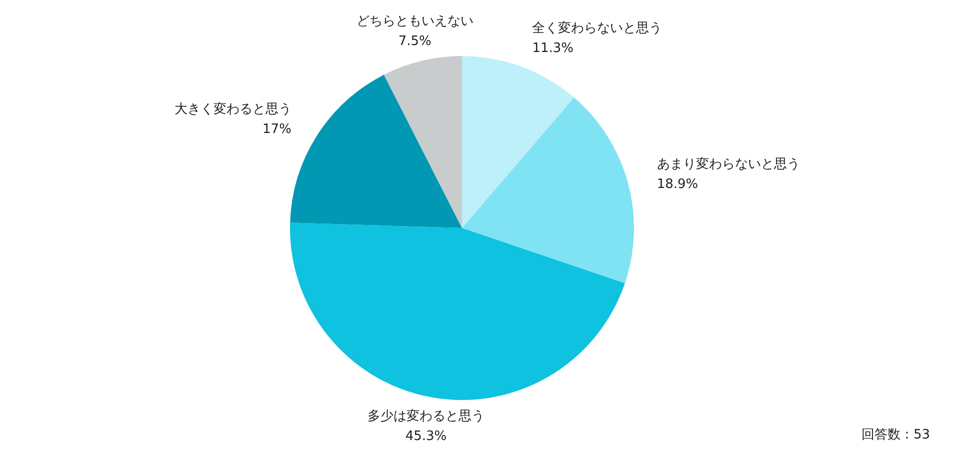  Describe the element at coordinates (597, 28) in the screenshot. I see `slice-label: 全く変わらないと思う` at that location.